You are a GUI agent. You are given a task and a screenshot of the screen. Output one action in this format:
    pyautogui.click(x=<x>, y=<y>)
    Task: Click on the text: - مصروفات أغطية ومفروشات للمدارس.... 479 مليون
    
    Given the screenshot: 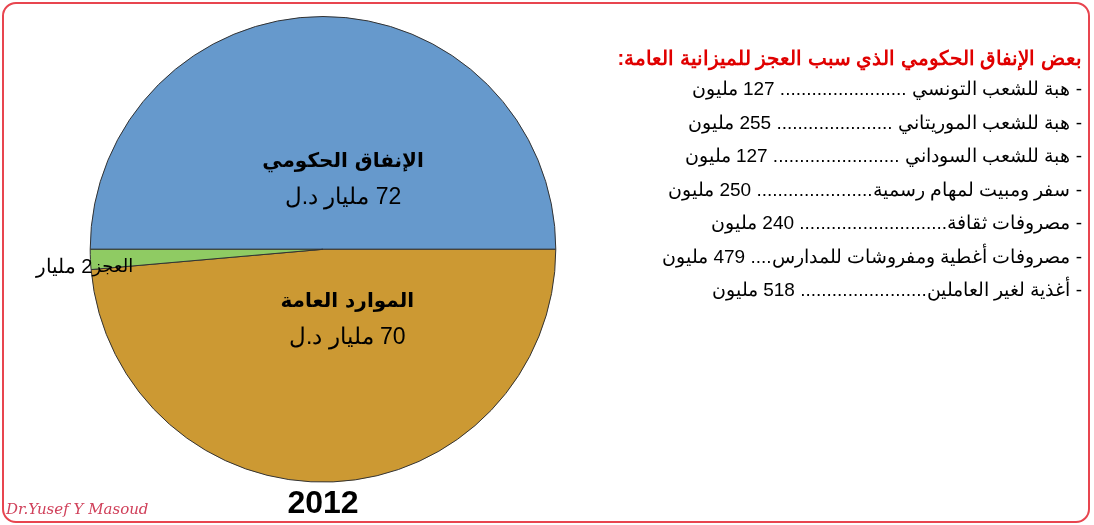 What is the action you would take?
    pyautogui.click(x=871, y=256)
    